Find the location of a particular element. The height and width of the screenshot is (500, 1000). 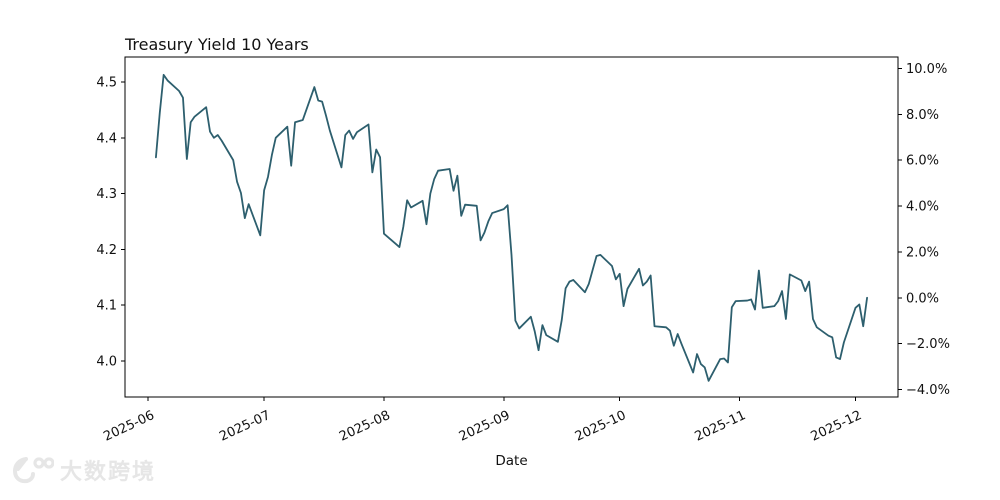

y-right-tick-label: −4.0% is located at coordinates (928, 390).